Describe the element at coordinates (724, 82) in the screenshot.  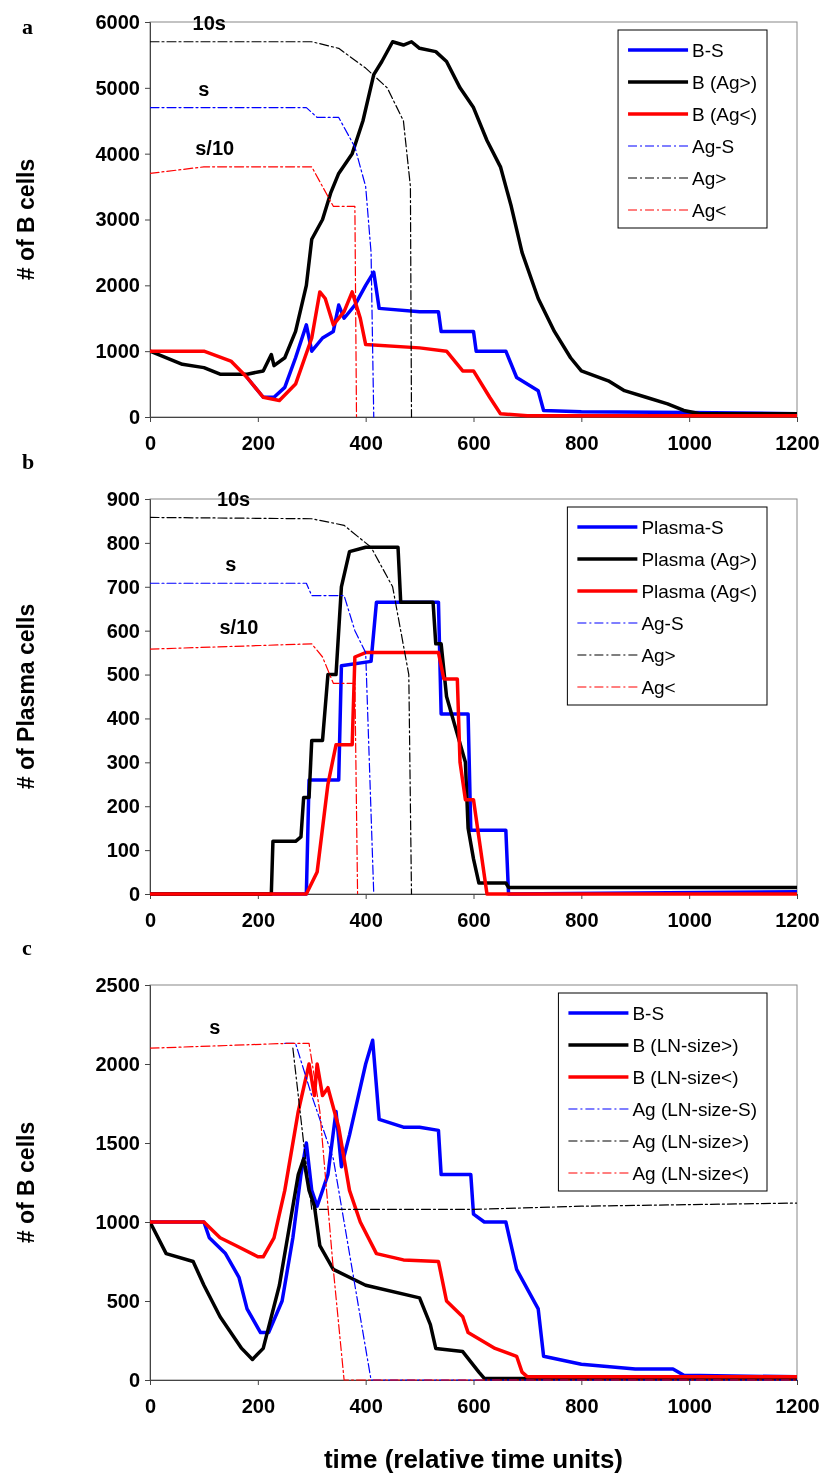
I see `legend-label: B (Ag>)` at that location.